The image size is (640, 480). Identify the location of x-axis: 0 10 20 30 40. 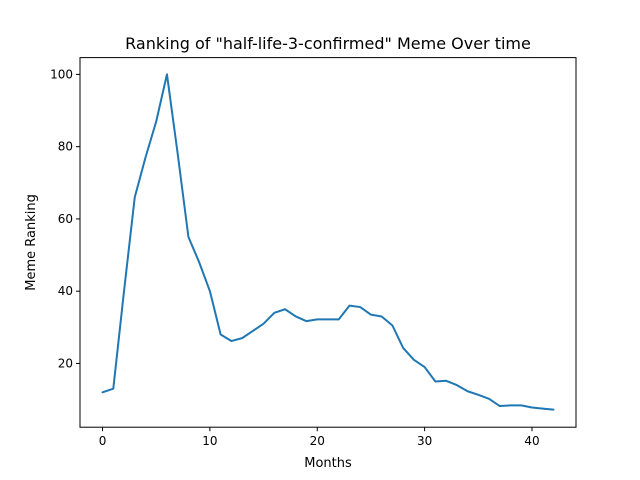
(319, 437).